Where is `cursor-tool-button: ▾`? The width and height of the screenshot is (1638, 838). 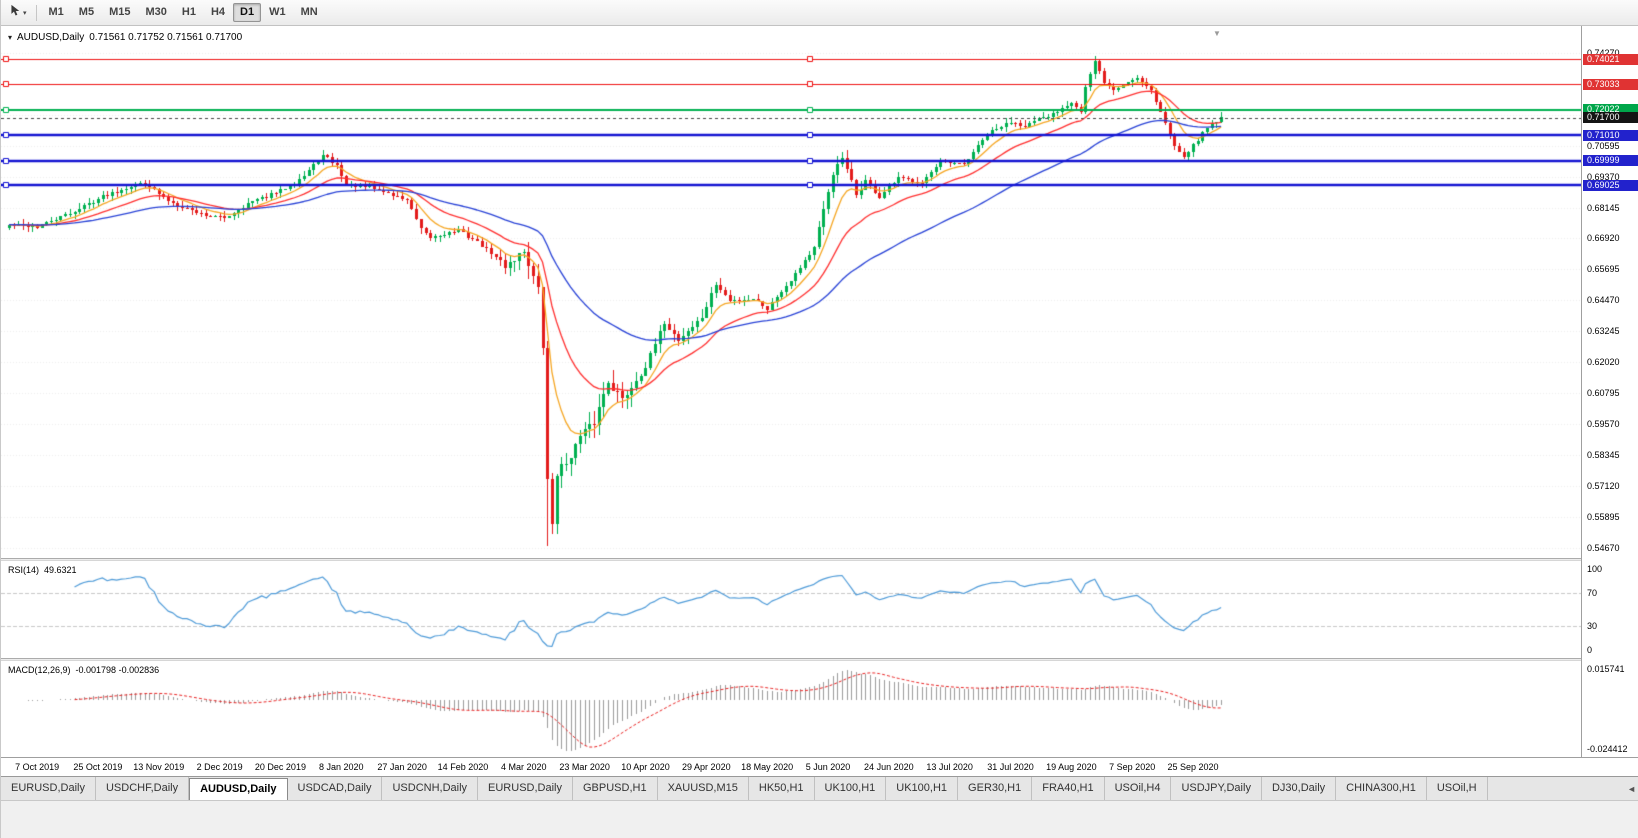 cursor-tool-button: ▾ is located at coordinates (18, 13).